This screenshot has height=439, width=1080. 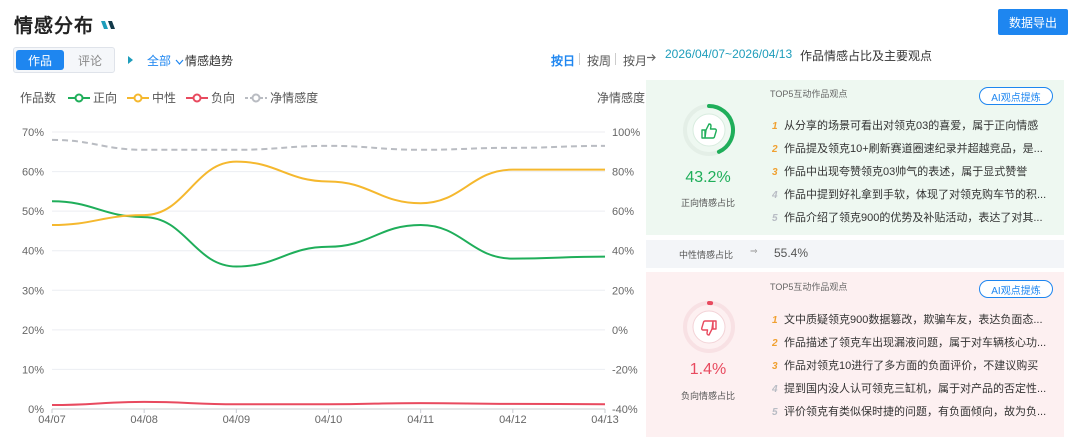 What do you see at coordinates (708, 177) in the screenshot?
I see `positive-percent: 43.2%` at bounding box center [708, 177].